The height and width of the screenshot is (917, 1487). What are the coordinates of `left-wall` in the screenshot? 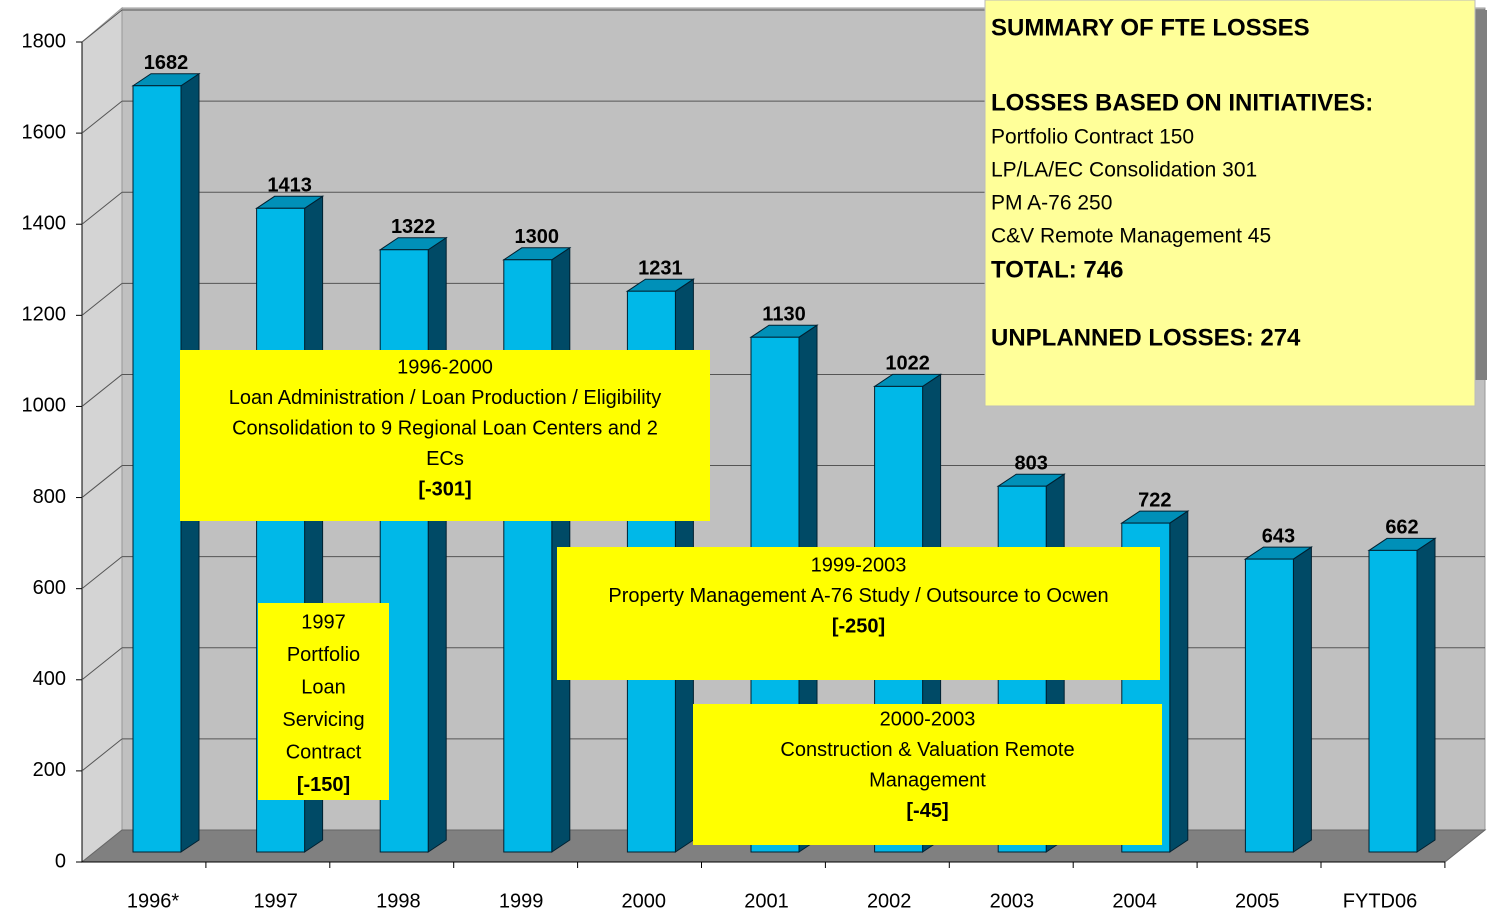 It's located at (102, 435).